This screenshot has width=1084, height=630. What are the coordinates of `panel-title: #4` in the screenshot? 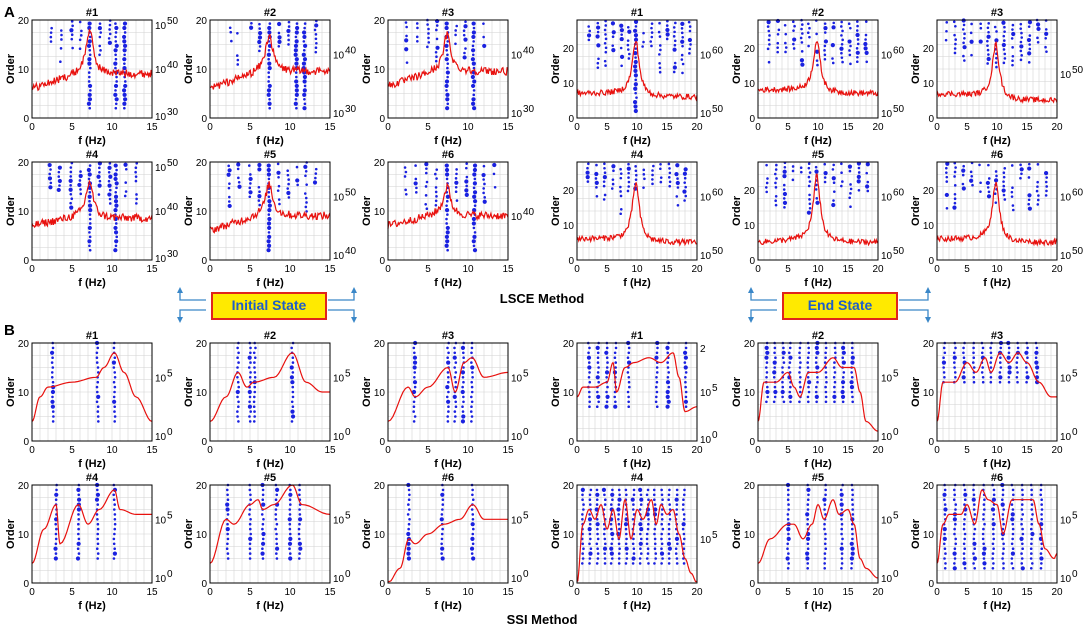 It's located at (92, 478).